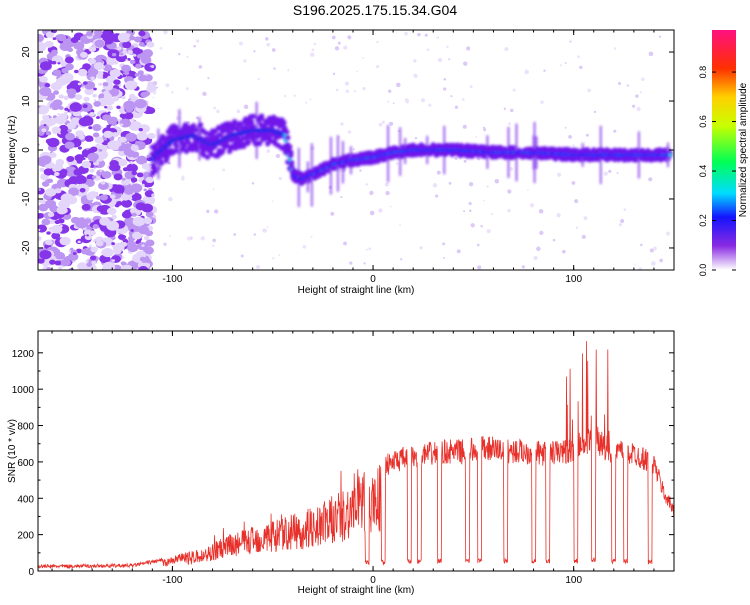  What do you see at coordinates (703, 72) in the screenshot?
I see `colorbar-tick-label: 0.8` at bounding box center [703, 72].